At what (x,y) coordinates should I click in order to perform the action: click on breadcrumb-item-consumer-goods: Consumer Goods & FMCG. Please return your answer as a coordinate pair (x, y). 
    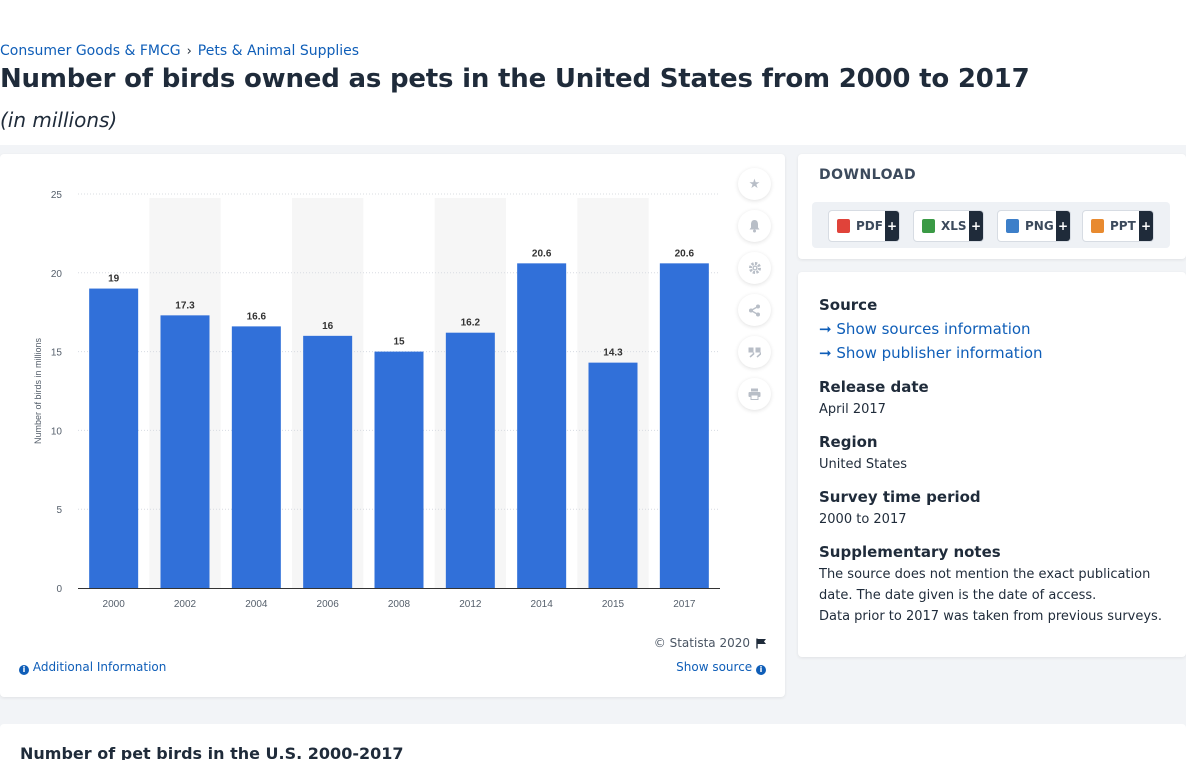
    Looking at the image, I should click on (90, 51).